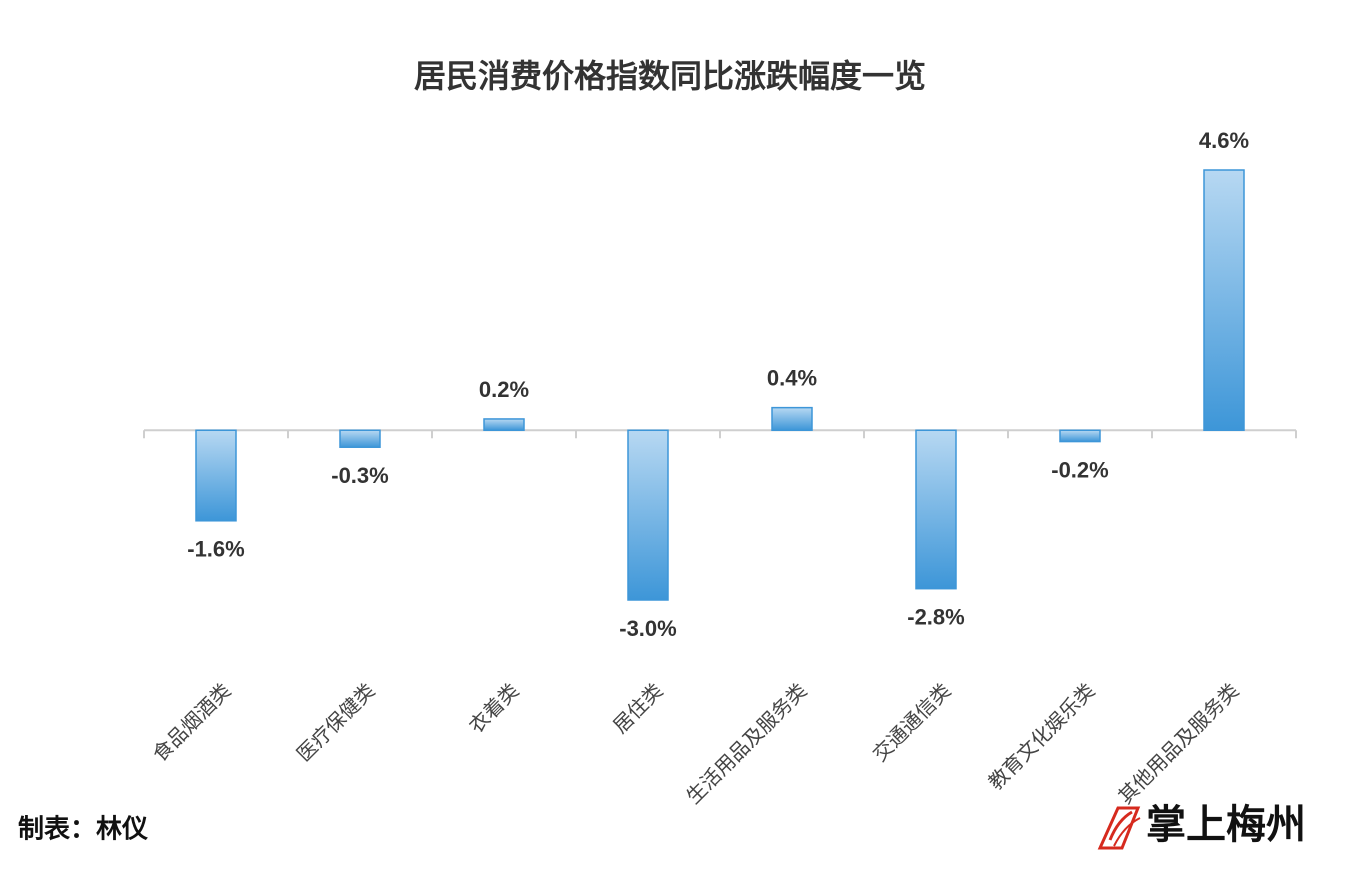 This screenshot has width=1346, height=870. Describe the element at coordinates (670, 76) in the screenshot. I see `chart-title: 居民消费价格指数同比涨跌幅度一览` at that location.